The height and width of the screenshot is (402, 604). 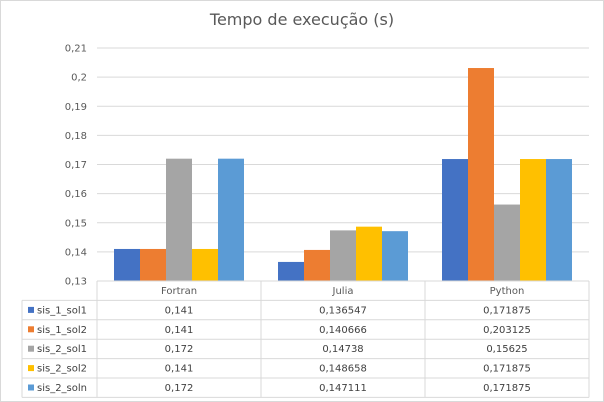 What do you see at coordinates (179, 291) in the screenshot?
I see `x-category-label: Fortran` at bounding box center [179, 291].